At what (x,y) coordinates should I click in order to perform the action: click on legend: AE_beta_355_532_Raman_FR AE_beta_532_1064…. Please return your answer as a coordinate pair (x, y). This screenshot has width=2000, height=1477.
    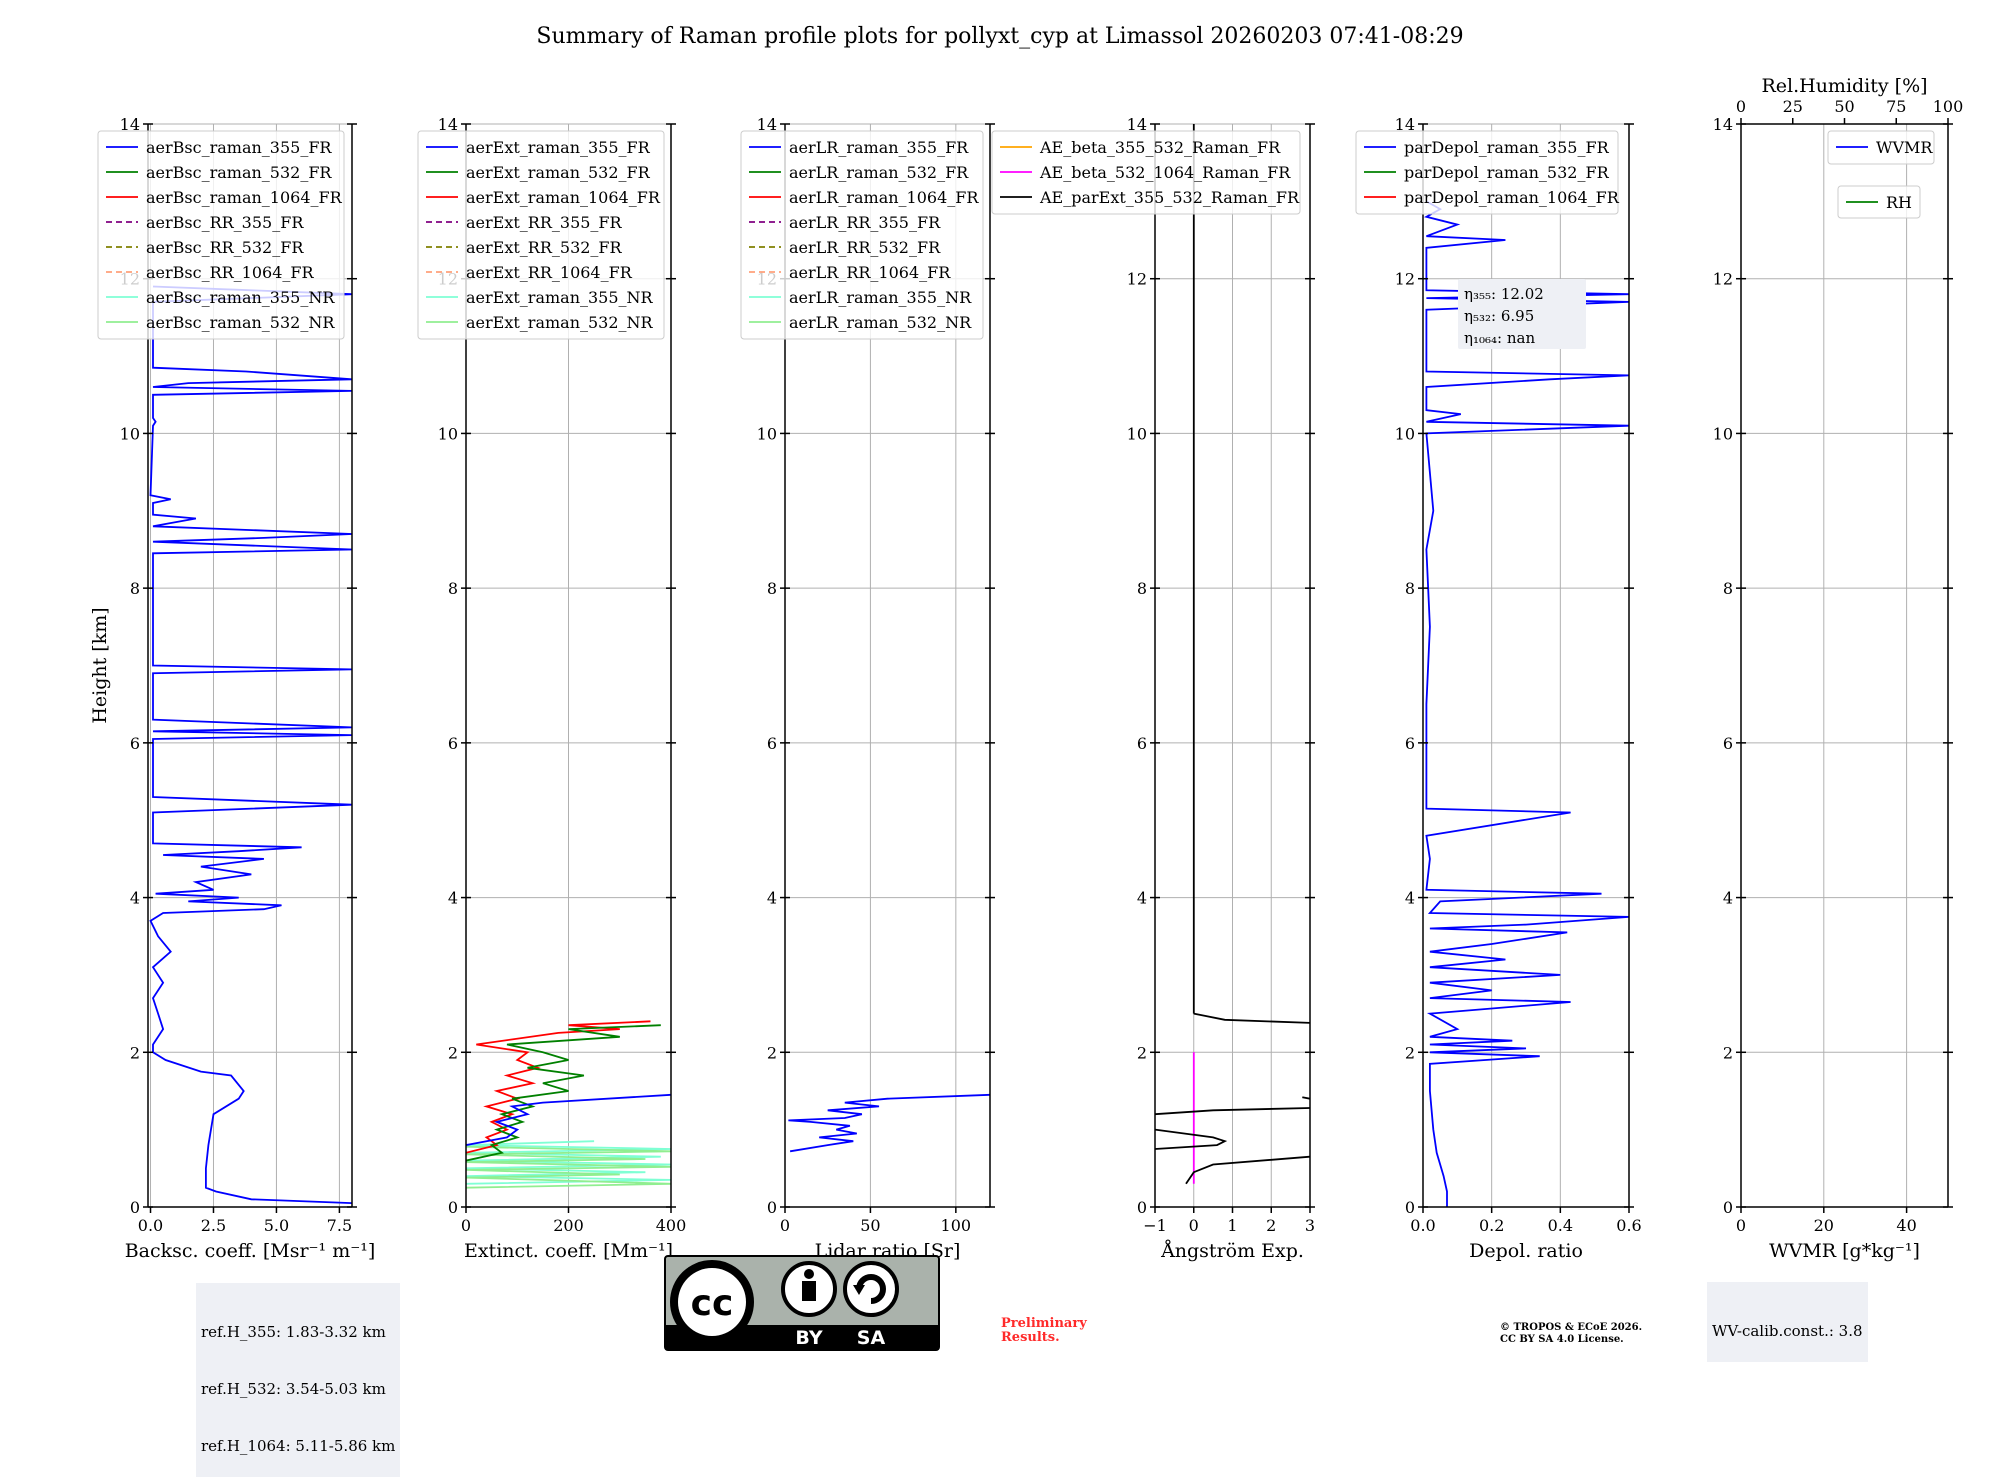
    Looking at the image, I should click on (1146, 172).